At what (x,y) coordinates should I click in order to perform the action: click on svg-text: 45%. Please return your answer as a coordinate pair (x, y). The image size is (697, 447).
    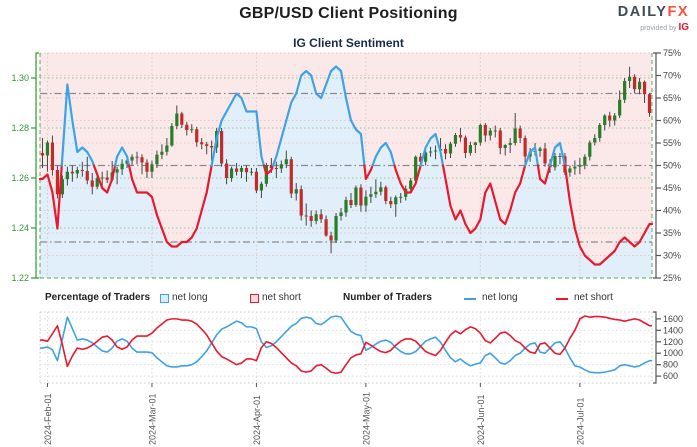
    Looking at the image, I should click on (672, 188).